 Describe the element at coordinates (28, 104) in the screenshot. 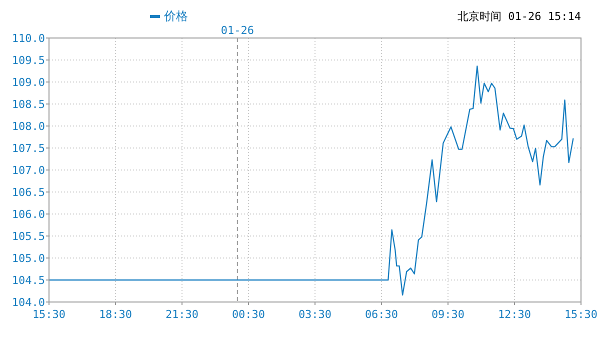

I see `y-tick-label: 108.5` at that location.